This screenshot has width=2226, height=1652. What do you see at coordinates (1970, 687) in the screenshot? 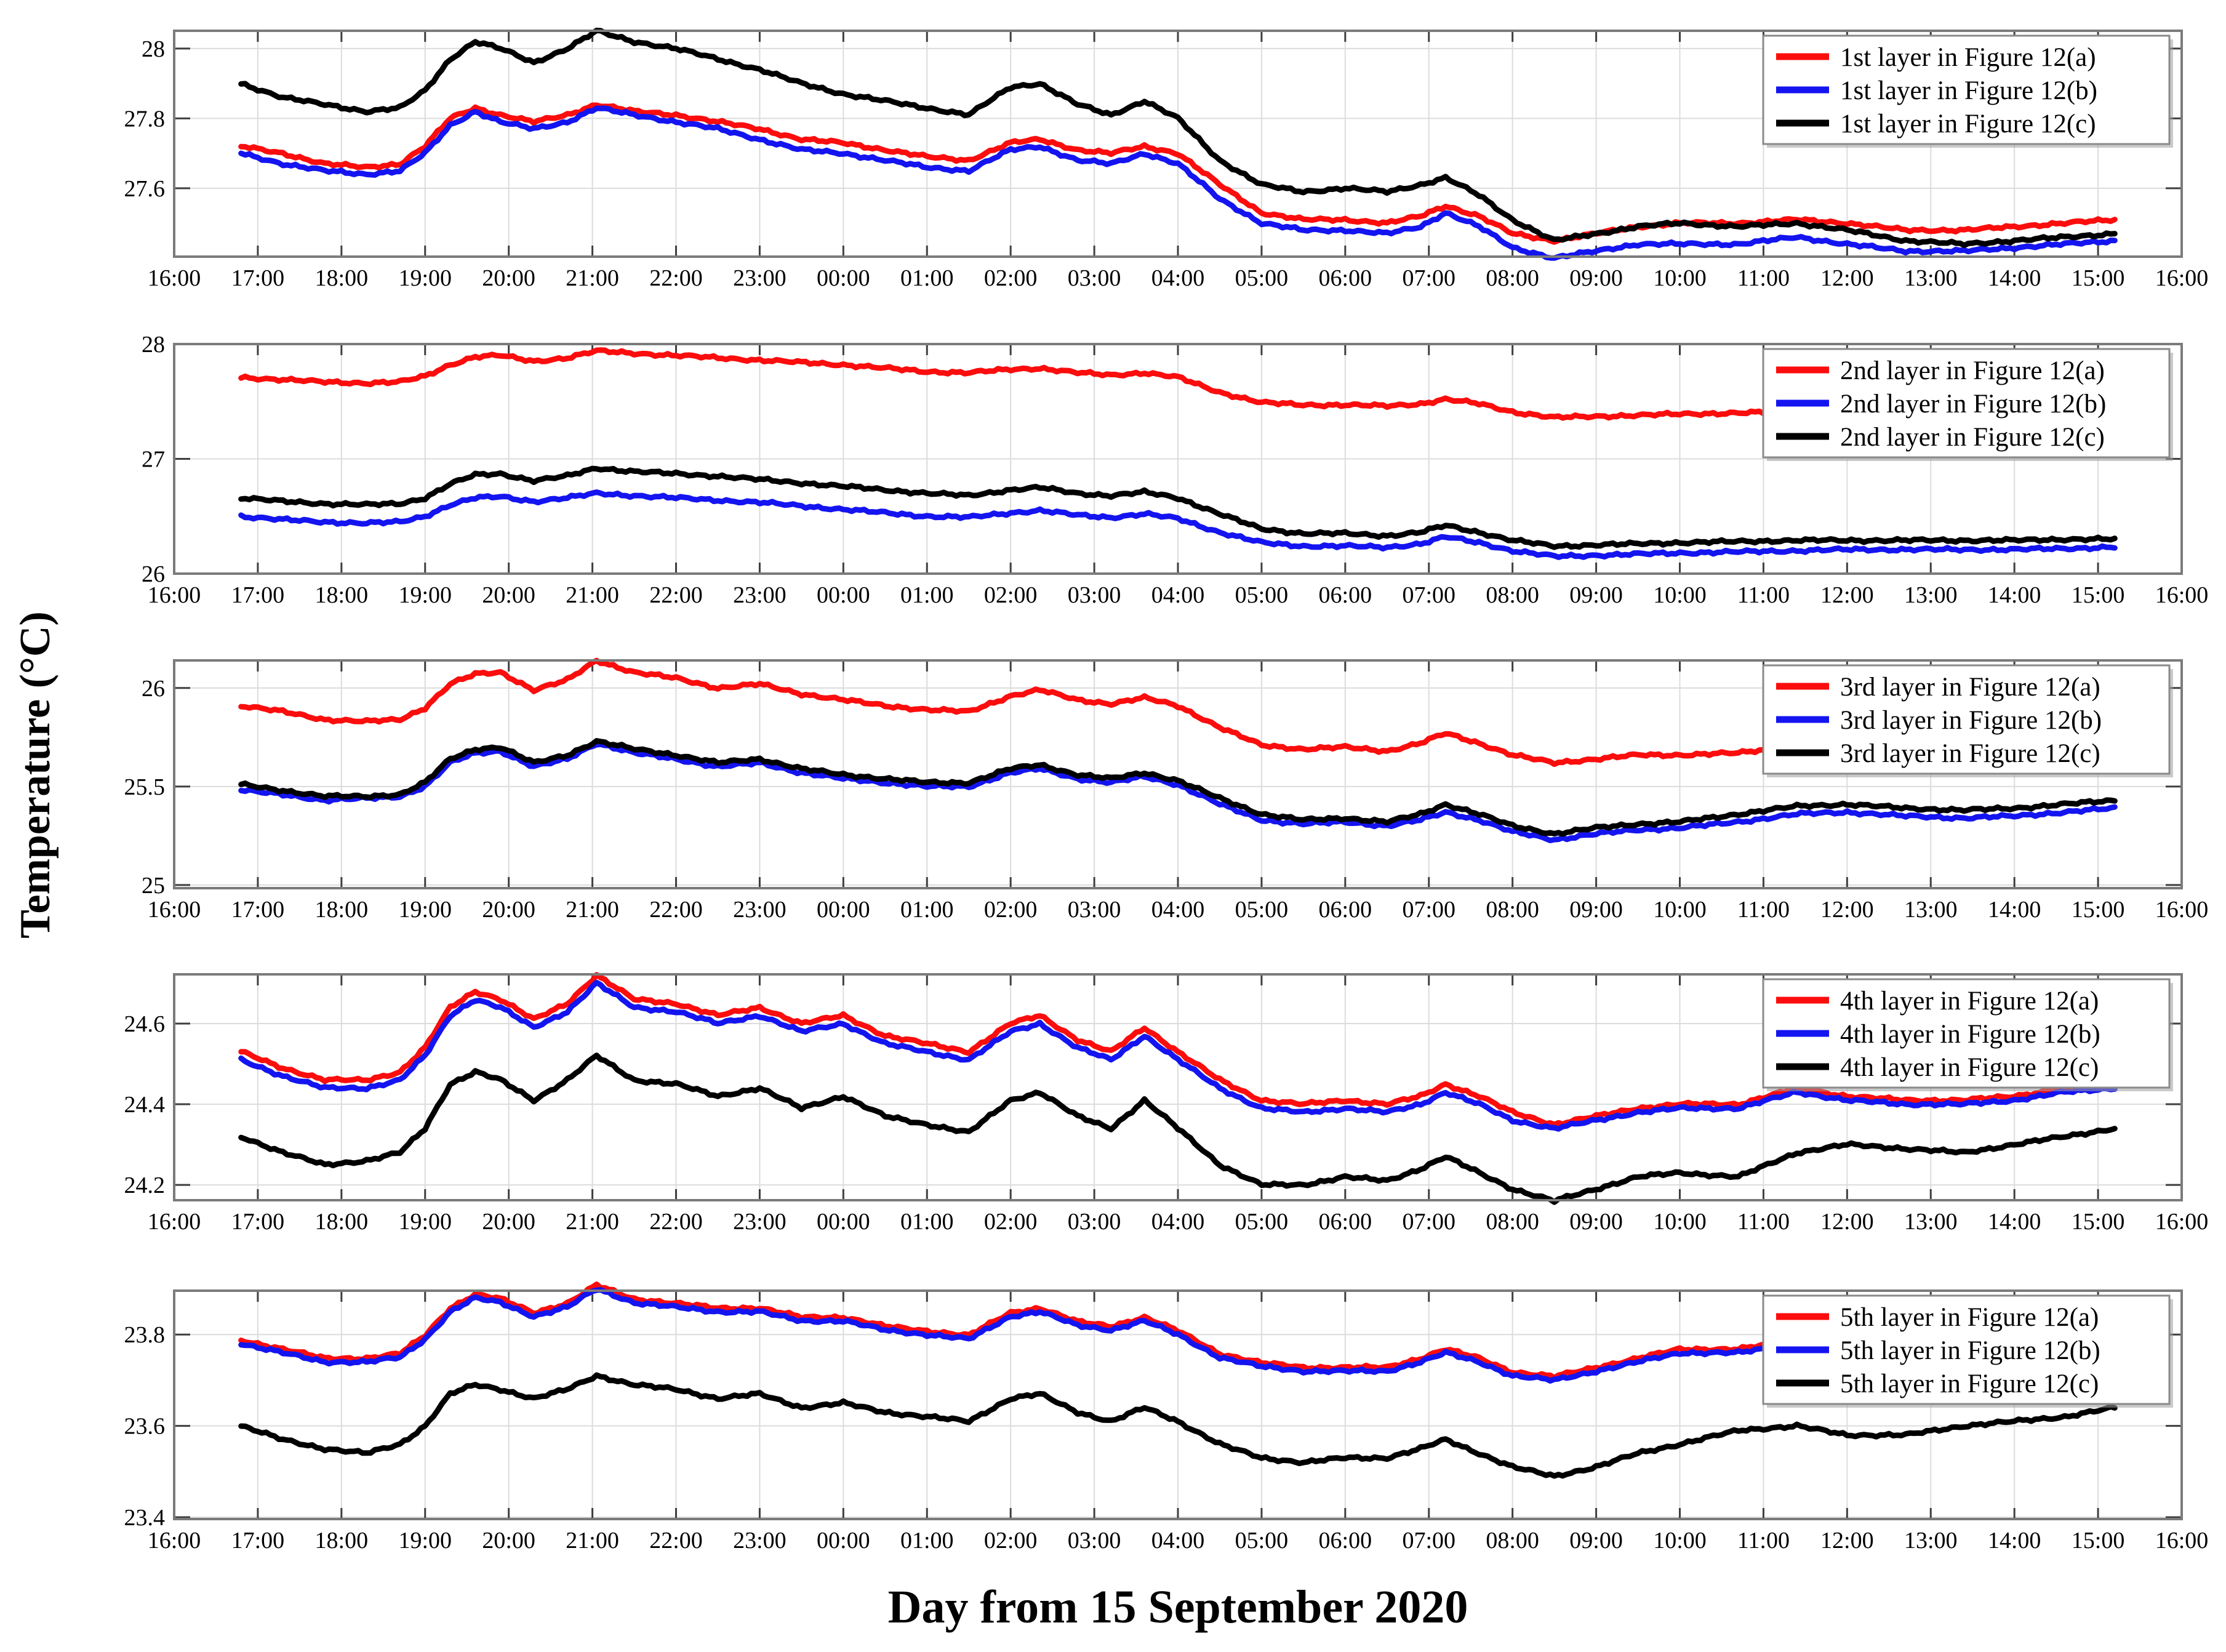
I see `legend-label: 3rd layer in Figure 12(a)` at bounding box center [1970, 687].